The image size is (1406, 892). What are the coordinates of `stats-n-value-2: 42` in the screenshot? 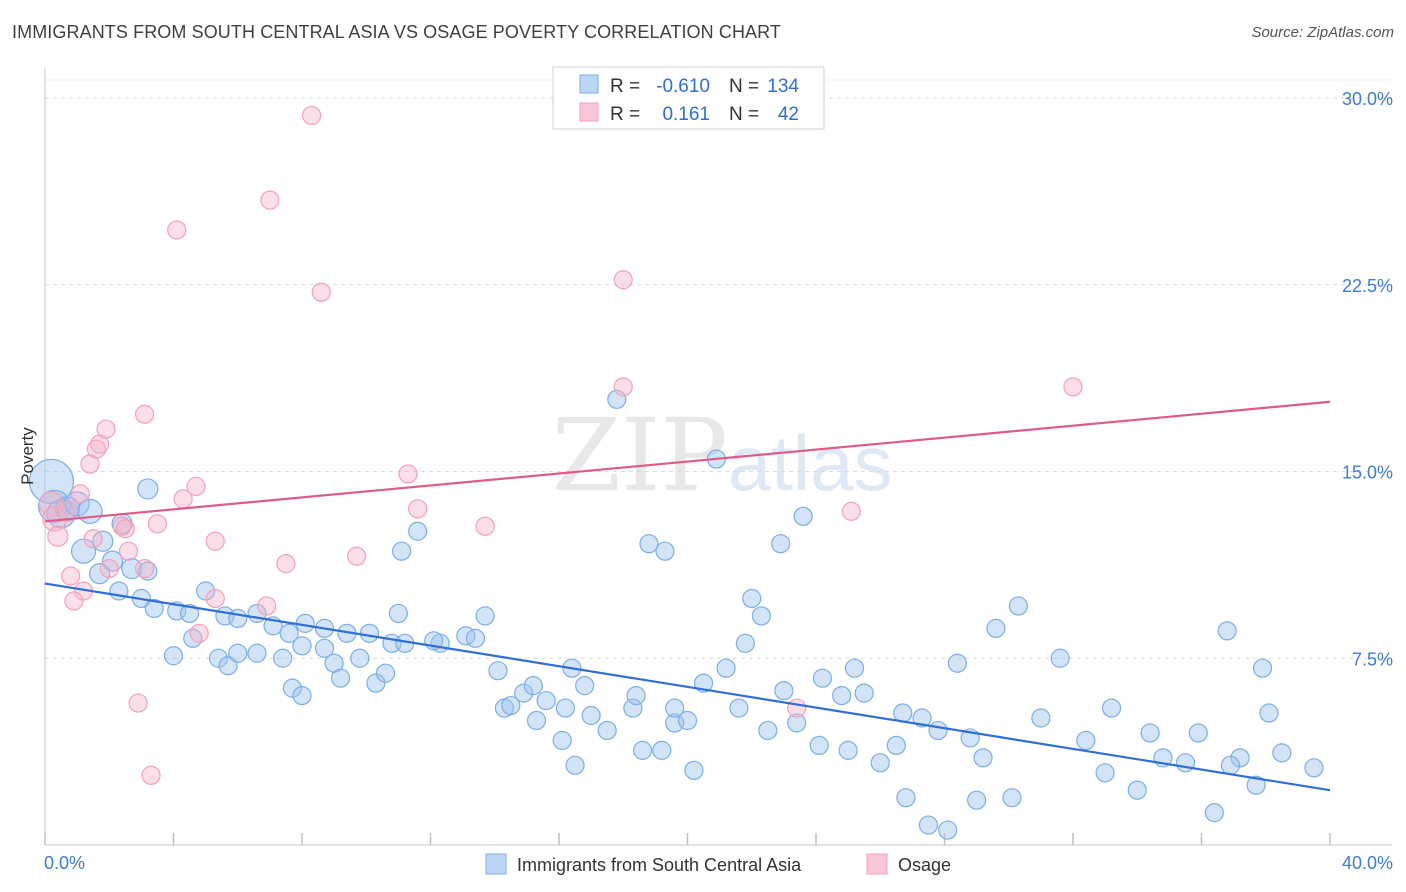 It's located at (788, 114).